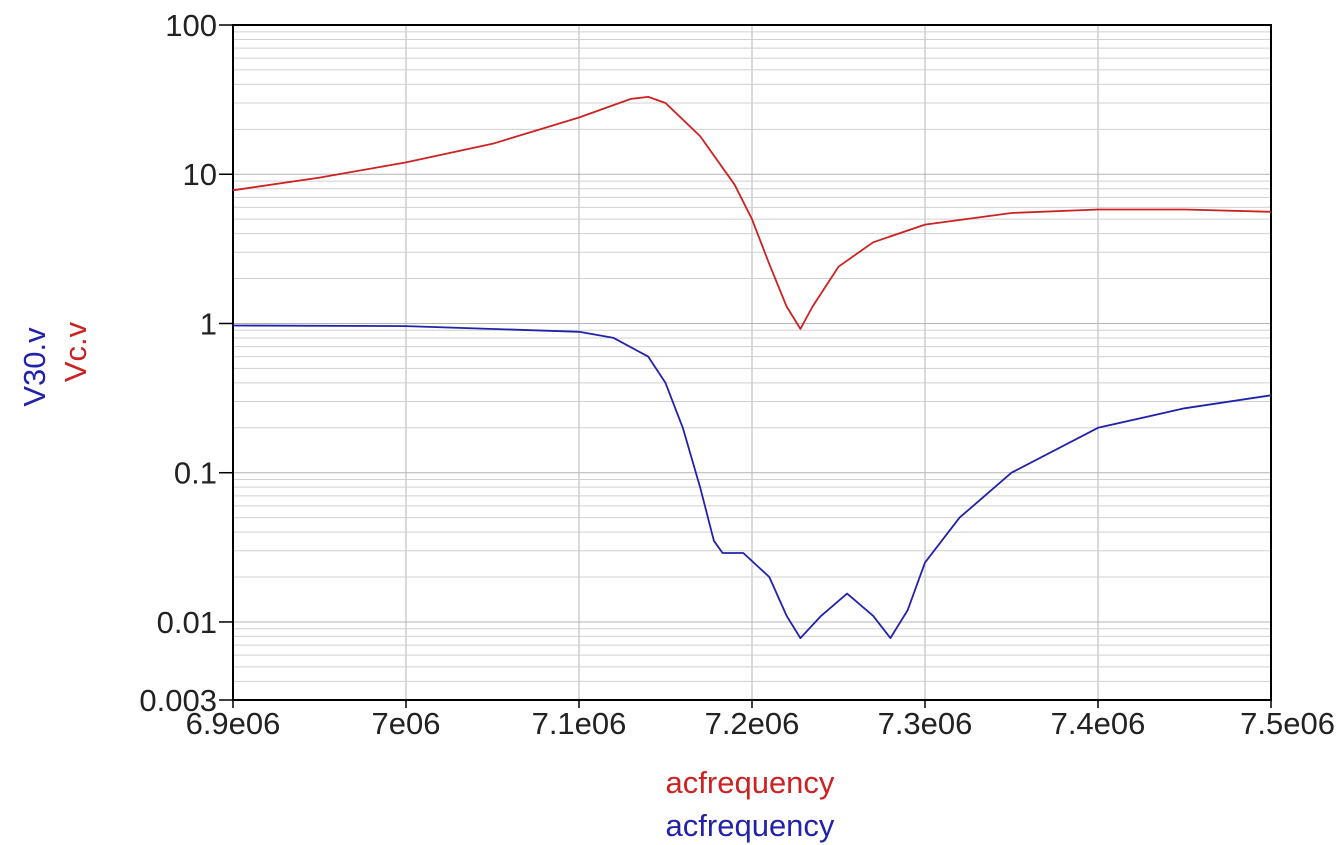  What do you see at coordinates (191, 25) in the screenshot?
I see `y-tick-label: 100` at bounding box center [191, 25].